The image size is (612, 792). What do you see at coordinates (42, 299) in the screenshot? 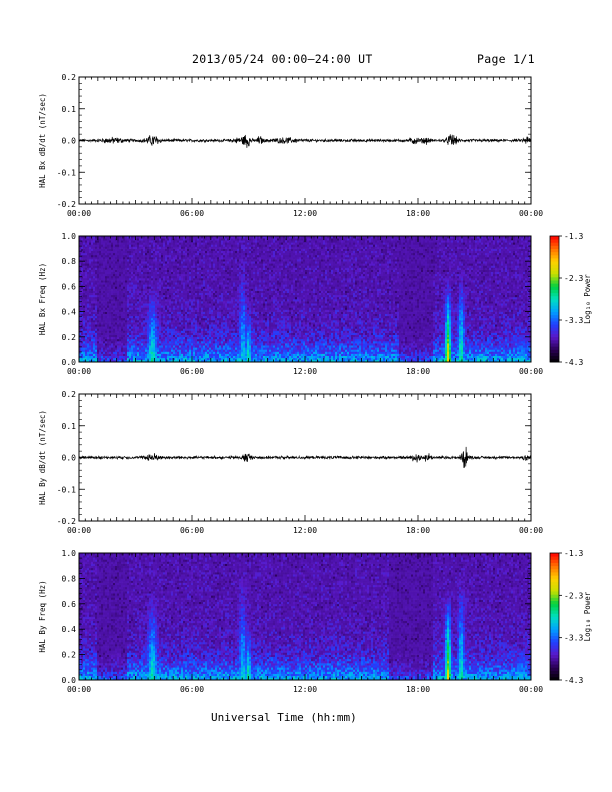
I see `y-axis-label: HAL Bx Freq (Hz)` at bounding box center [42, 299].